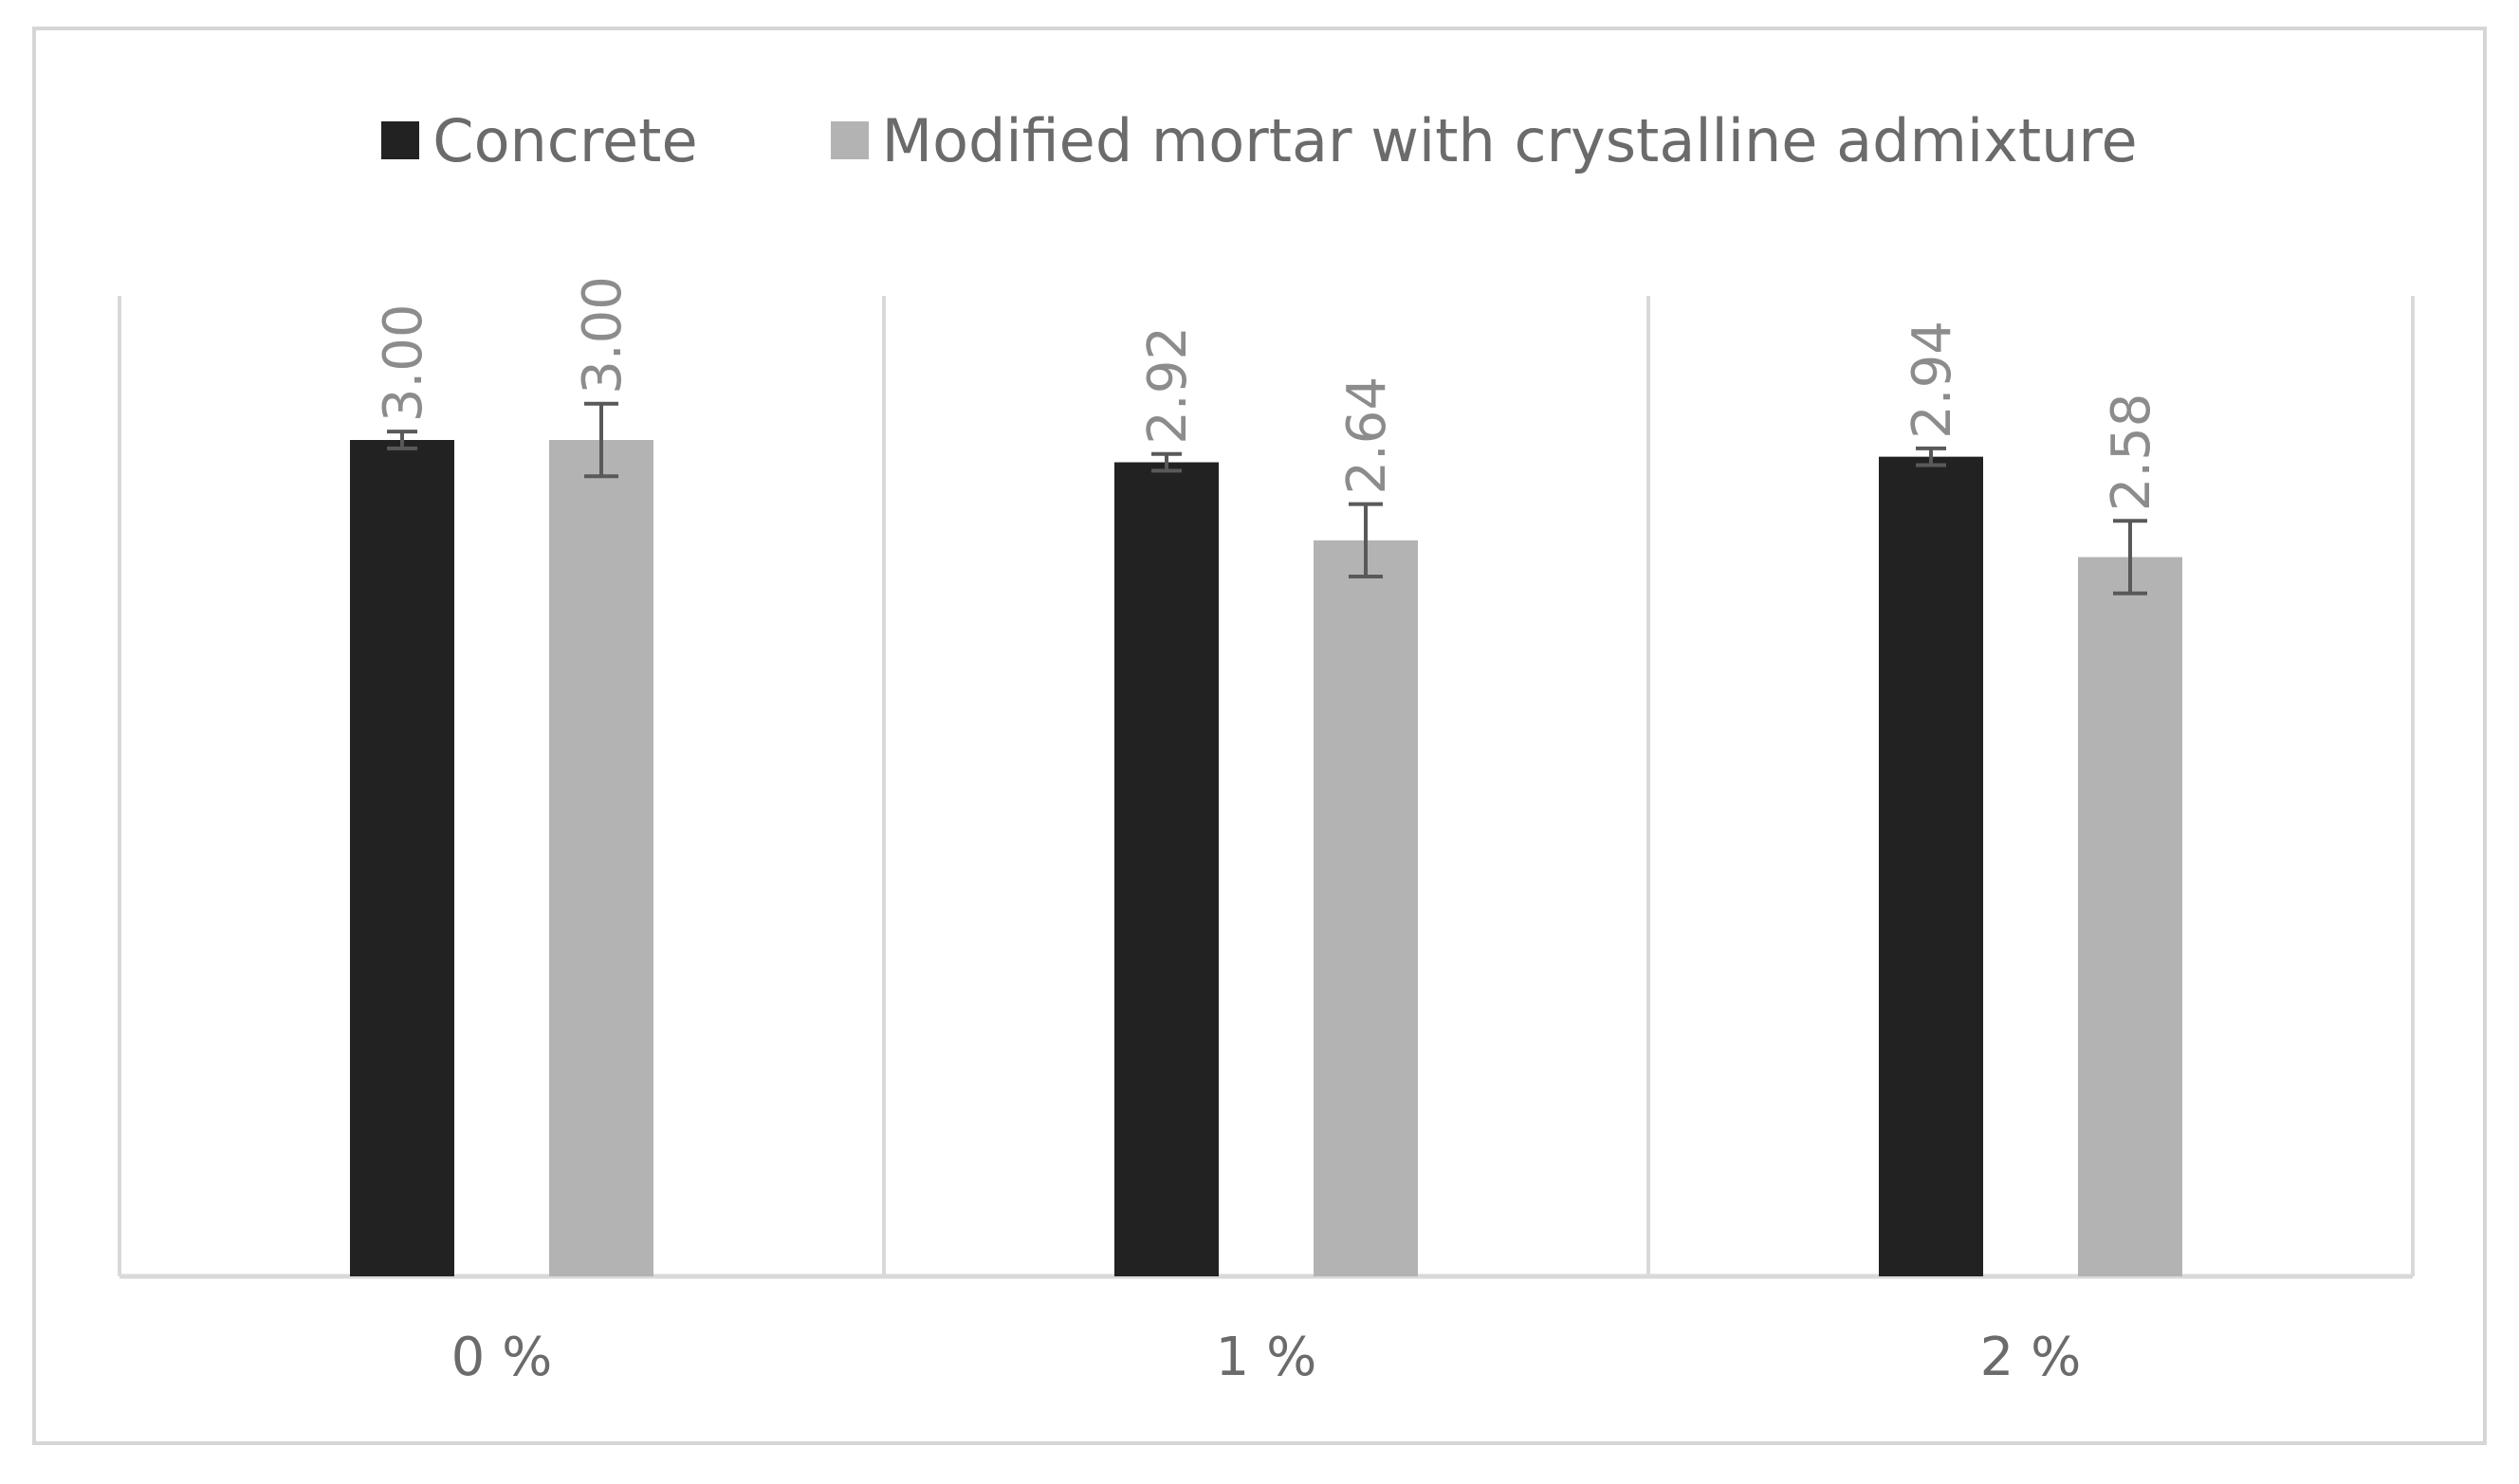  What do you see at coordinates (1266, 1357) in the screenshot?
I see `x-tick-label: 1 %` at bounding box center [1266, 1357].